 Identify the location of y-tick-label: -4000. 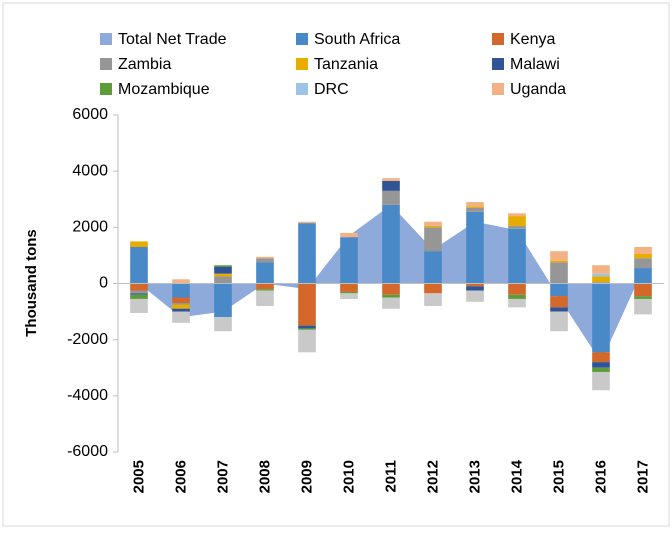
(87, 395).